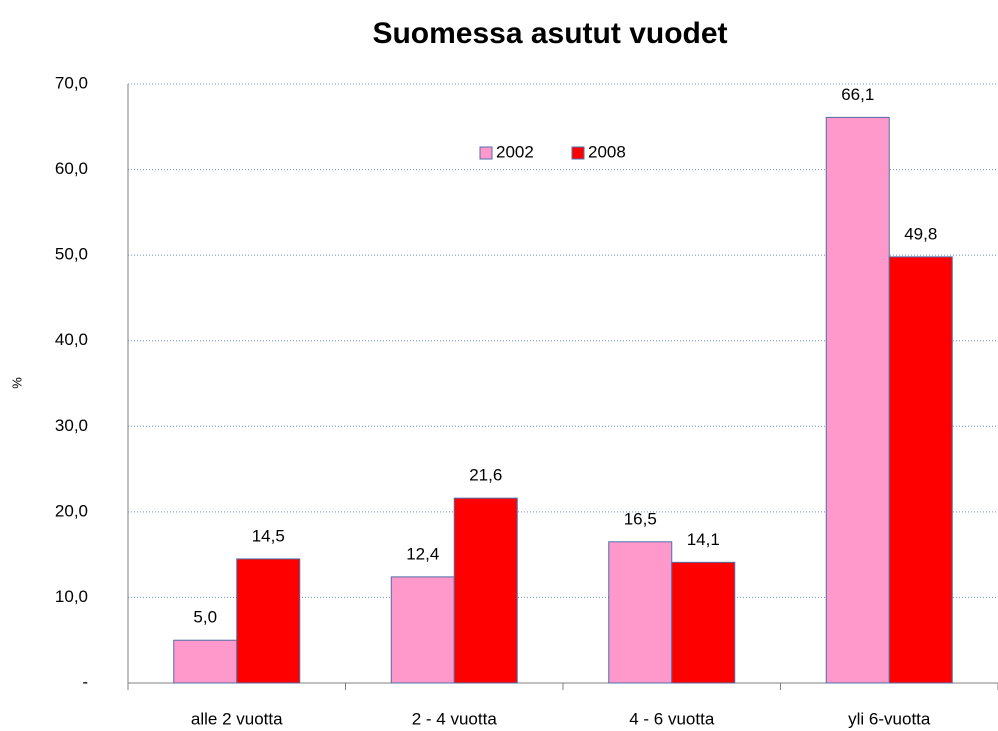  Describe the element at coordinates (515, 151) in the screenshot. I see `legend-label: 2002` at that location.